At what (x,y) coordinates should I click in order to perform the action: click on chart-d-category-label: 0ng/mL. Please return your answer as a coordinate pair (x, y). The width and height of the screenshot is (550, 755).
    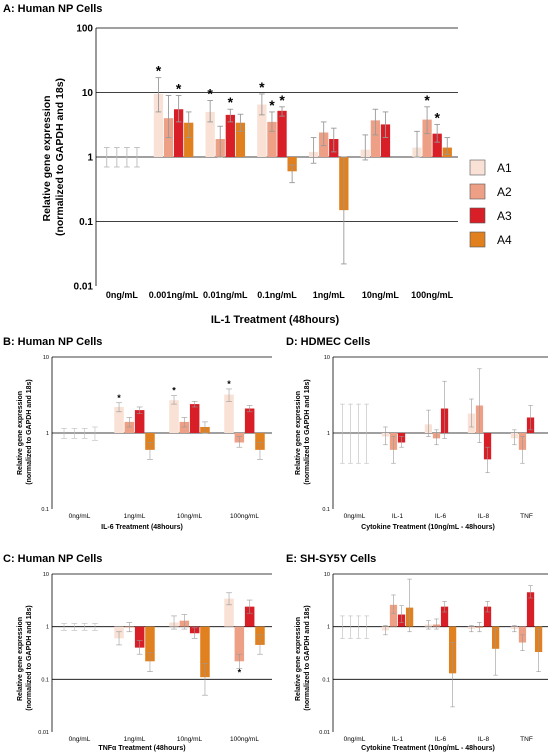
    Looking at the image, I should click on (355, 516).